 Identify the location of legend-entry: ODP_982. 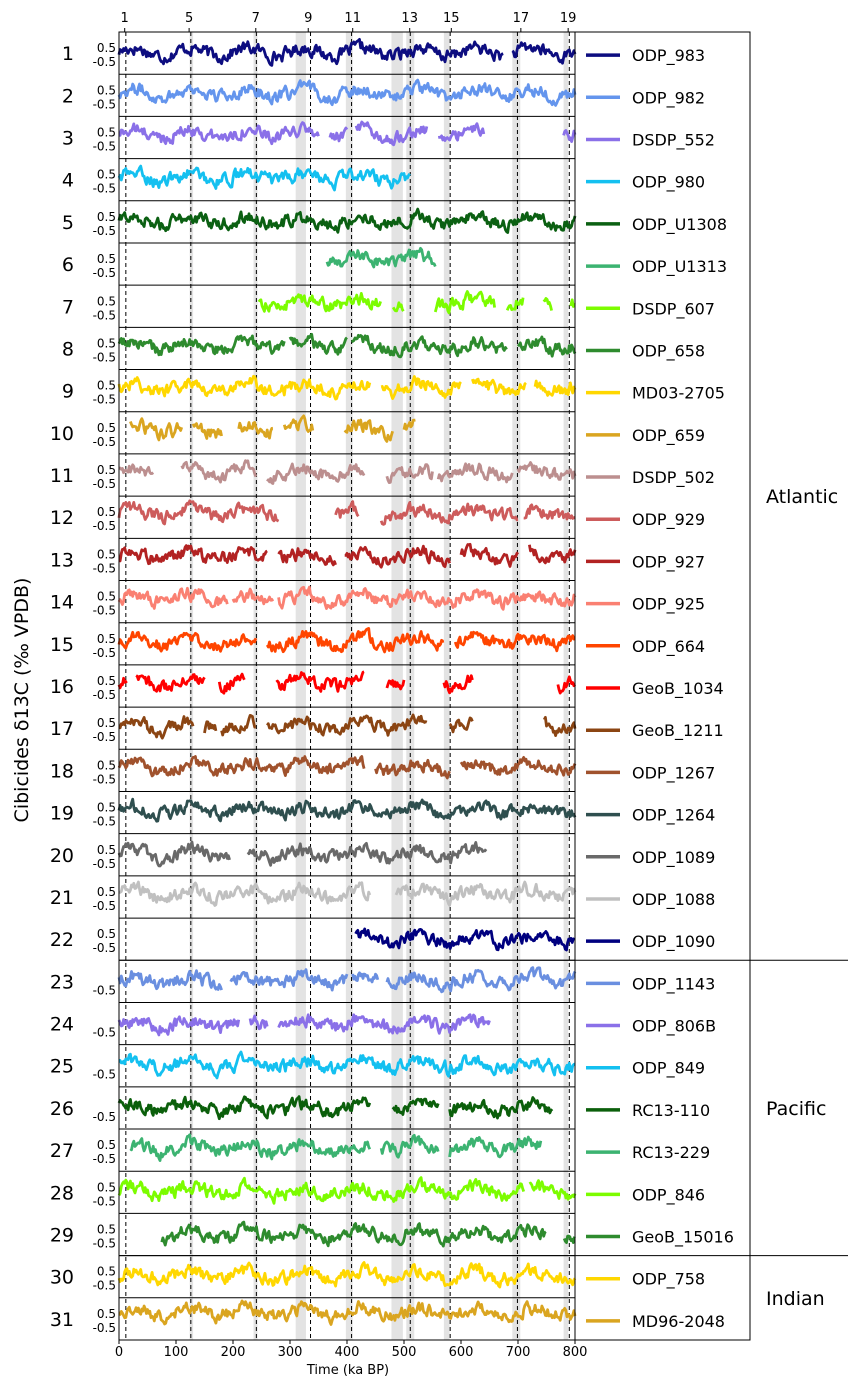
(668, 98).